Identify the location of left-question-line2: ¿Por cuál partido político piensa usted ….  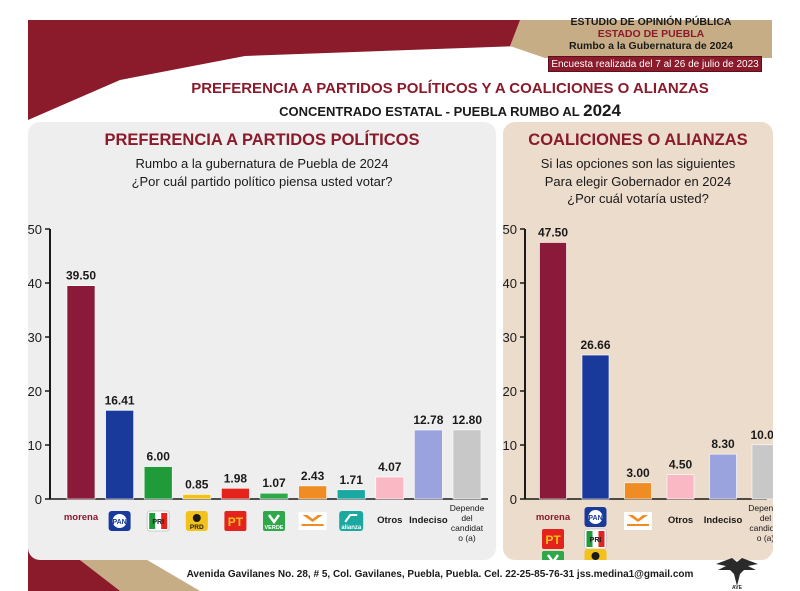
(262, 181).